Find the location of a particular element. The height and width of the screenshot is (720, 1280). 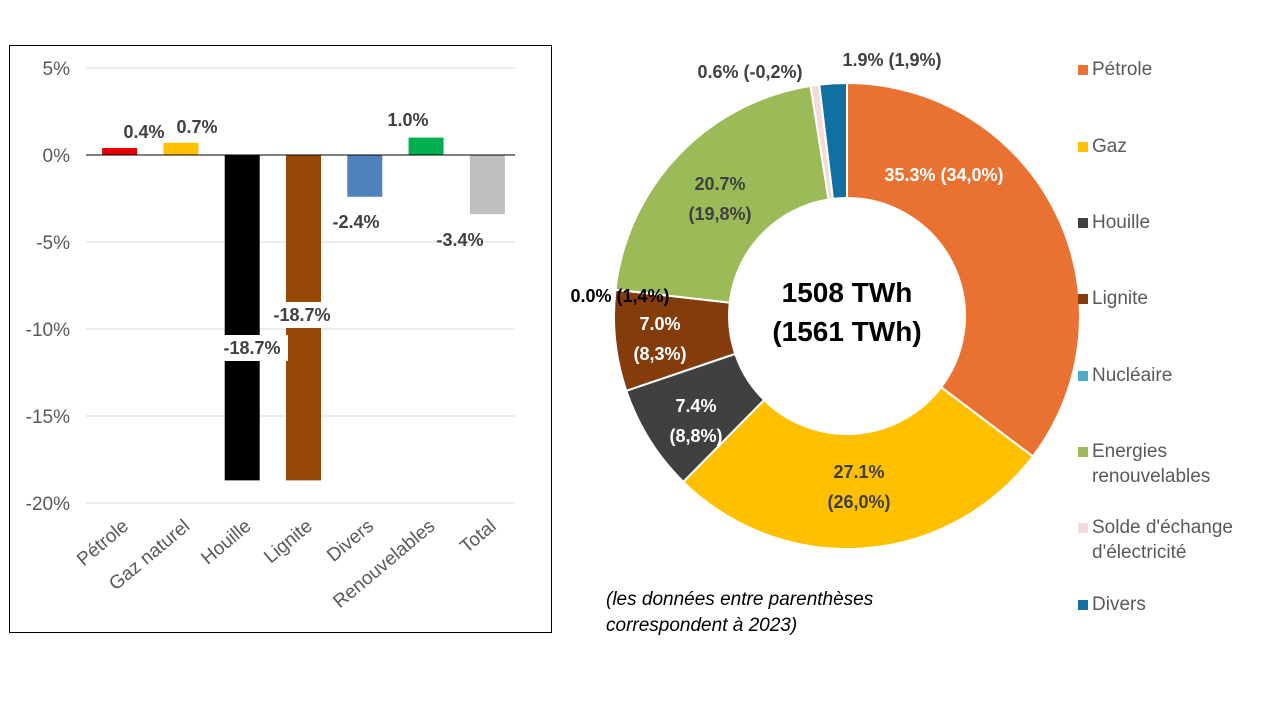

legend-label: Divers is located at coordinates (1119, 604).